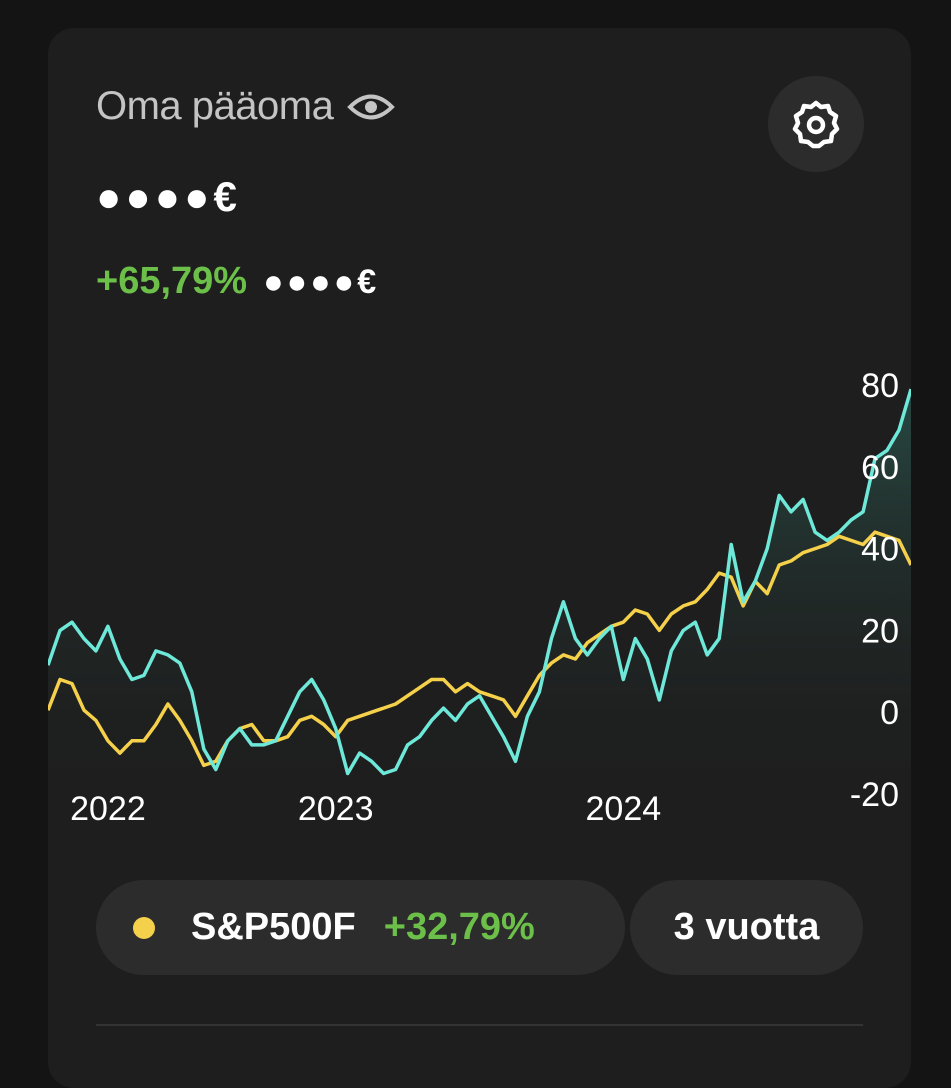 This screenshot has height=1088, width=951. I want to click on period-label: 3 vuotta, so click(746, 927).